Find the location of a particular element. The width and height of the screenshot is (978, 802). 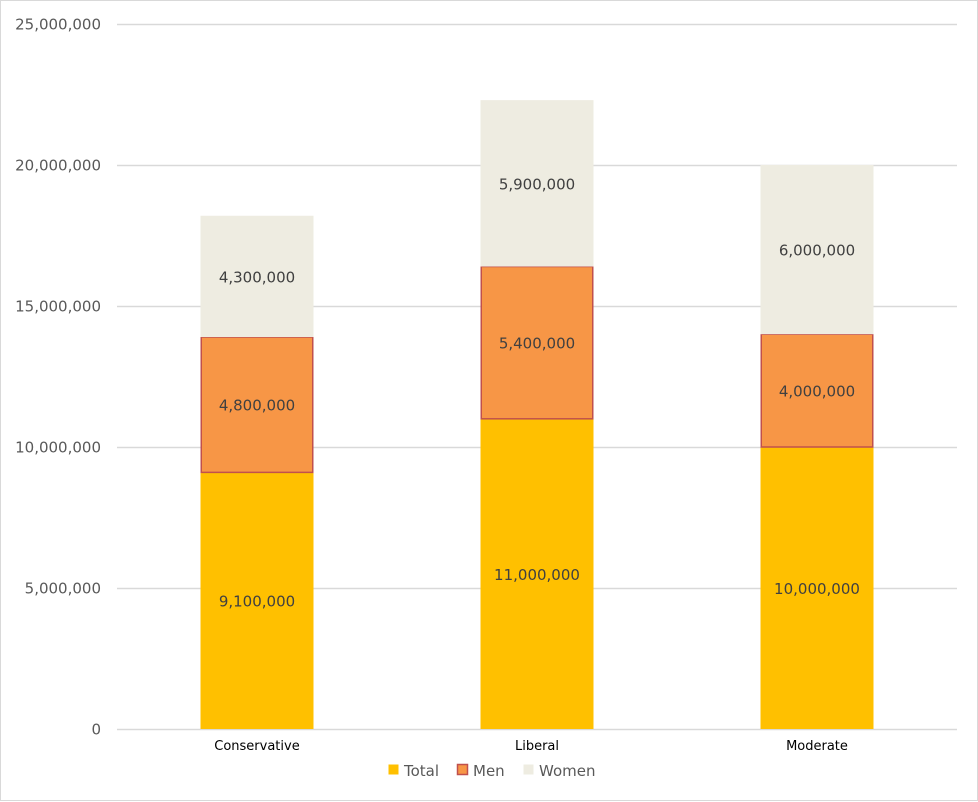

bar-men-conservative is located at coordinates (257, 405).